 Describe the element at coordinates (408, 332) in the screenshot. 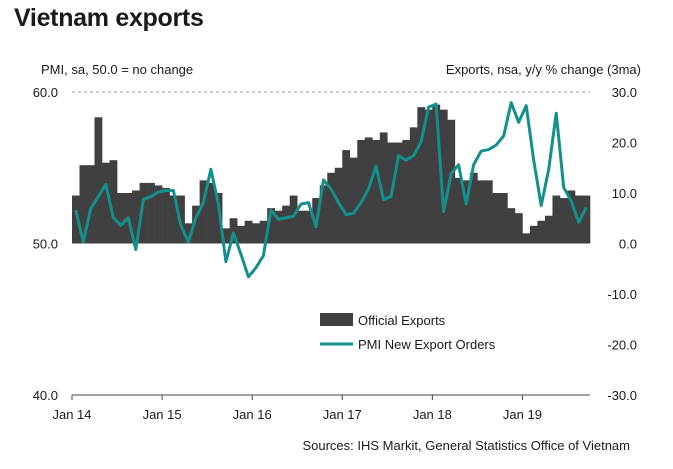

I see `legend: Official Exports PMI New Export Orders` at that location.